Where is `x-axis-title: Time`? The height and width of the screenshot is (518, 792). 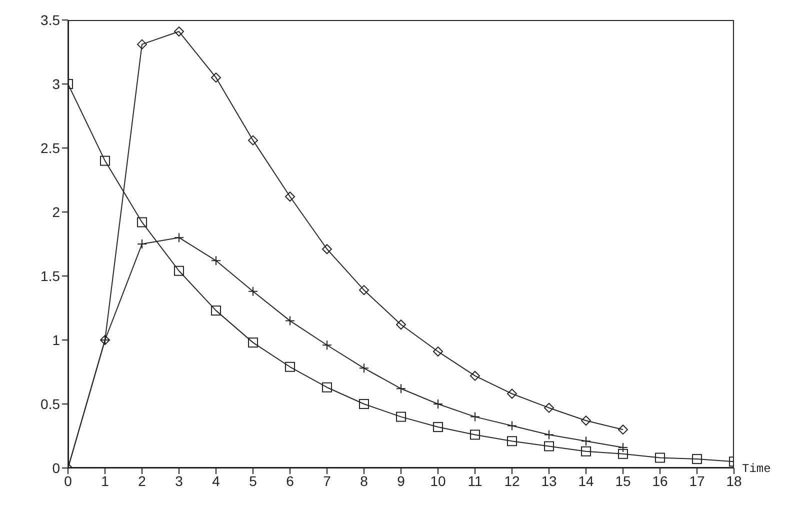
x-axis-title: Time is located at coordinates (756, 469).